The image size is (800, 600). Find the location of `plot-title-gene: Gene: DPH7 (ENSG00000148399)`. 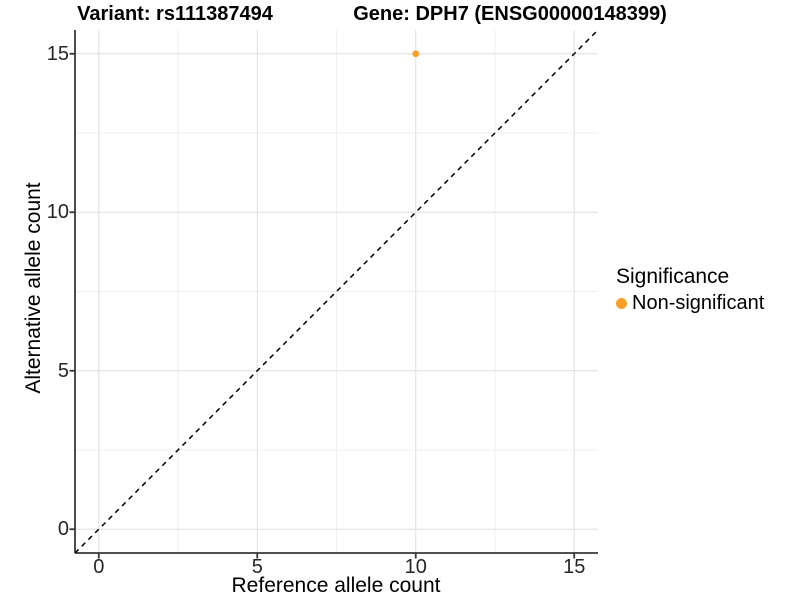

plot-title-gene: Gene: DPH7 (ENSG00000148399) is located at coordinates (510, 14).